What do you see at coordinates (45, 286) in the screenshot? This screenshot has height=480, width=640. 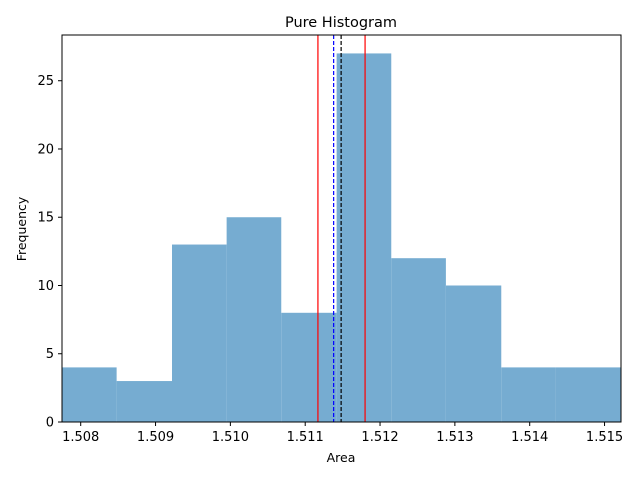 I see `y-tick-label: 10` at bounding box center [45, 286].